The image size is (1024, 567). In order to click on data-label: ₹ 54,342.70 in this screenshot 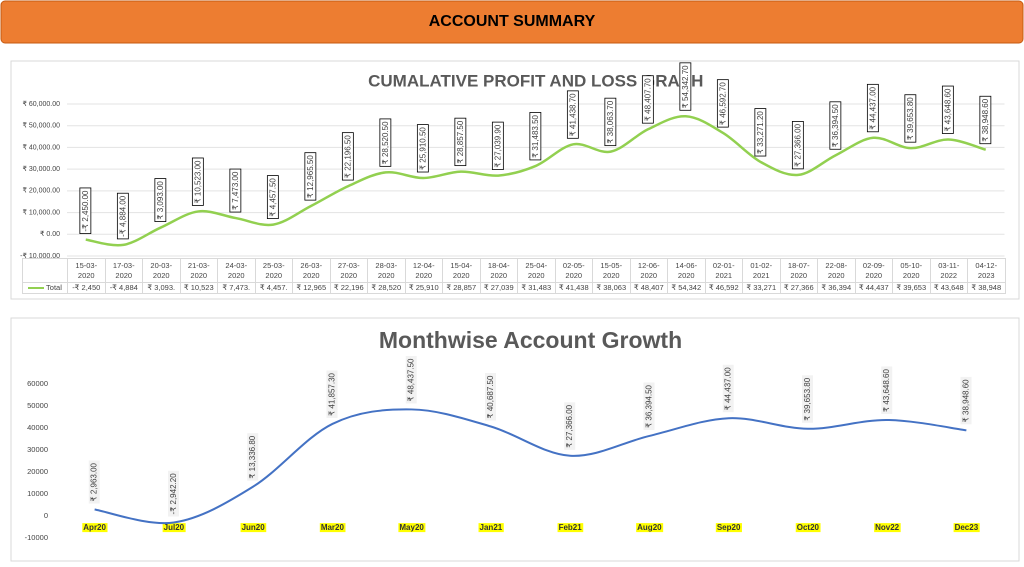, I will do `click(685, 86)`.